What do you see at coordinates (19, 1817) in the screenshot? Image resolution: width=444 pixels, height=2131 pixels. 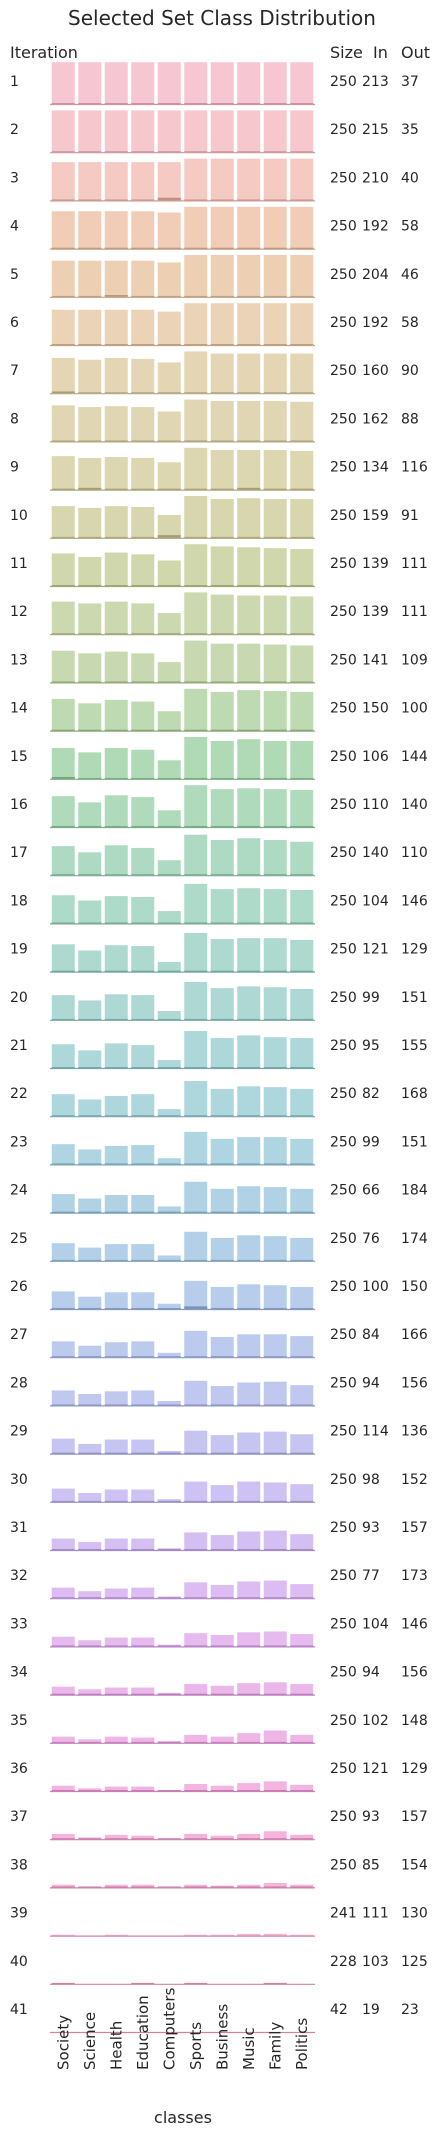 I see `iteration-label: 37` at bounding box center [19, 1817].